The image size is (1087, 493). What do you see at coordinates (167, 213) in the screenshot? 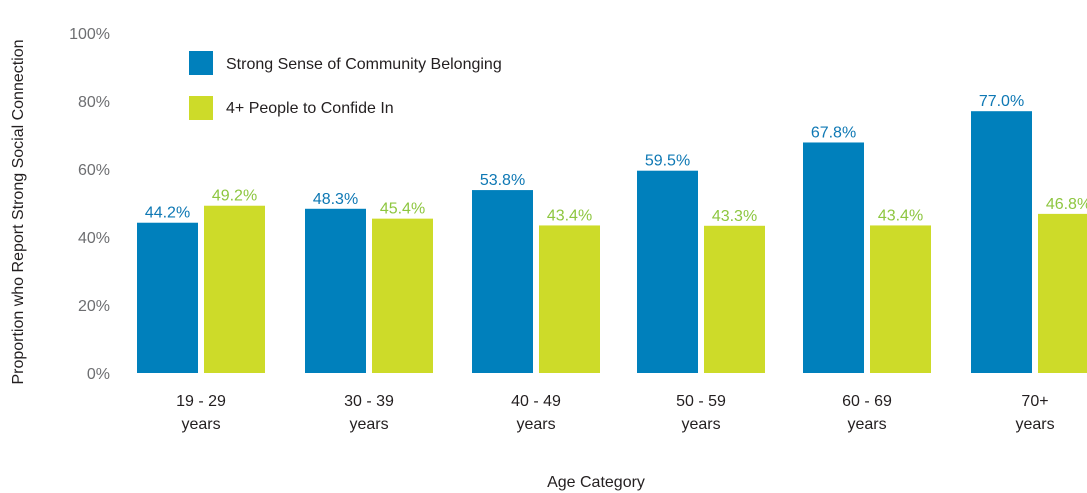
I see `data-label: 44.2%` at bounding box center [167, 213].